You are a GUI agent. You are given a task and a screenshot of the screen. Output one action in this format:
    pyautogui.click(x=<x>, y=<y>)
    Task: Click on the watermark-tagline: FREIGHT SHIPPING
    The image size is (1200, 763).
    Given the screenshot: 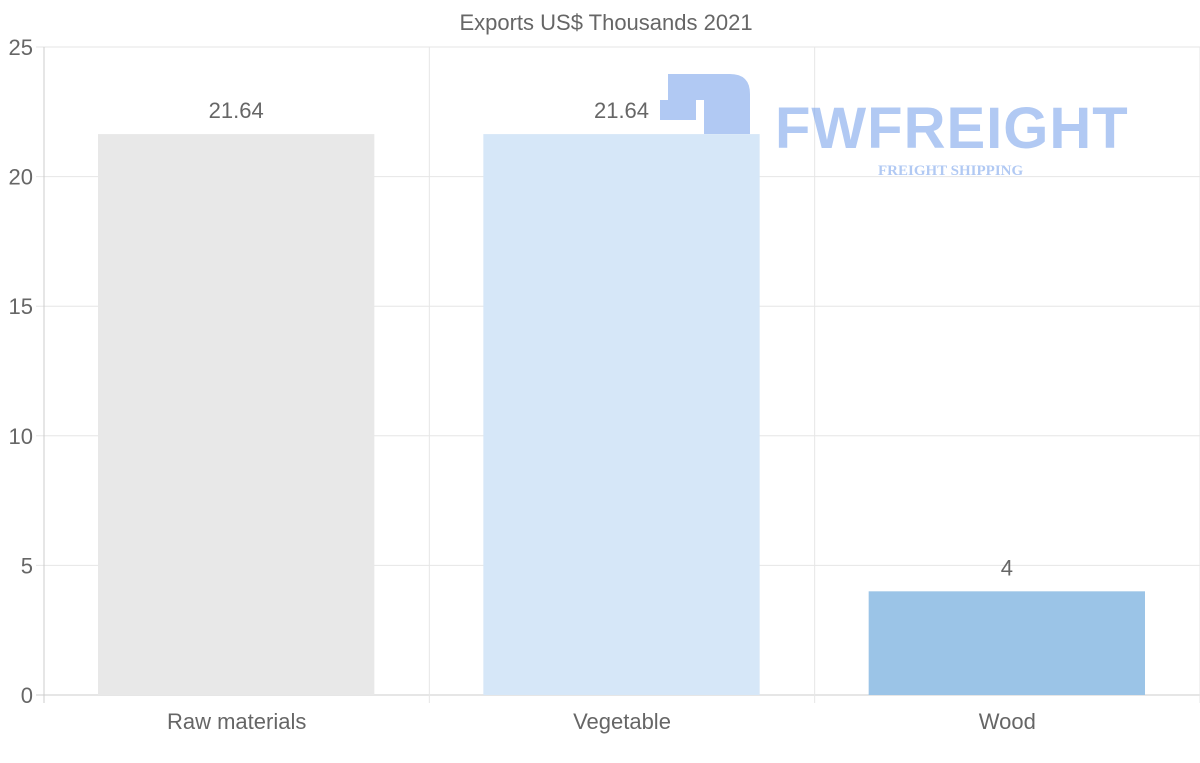 What is the action you would take?
    pyautogui.click(x=950, y=171)
    